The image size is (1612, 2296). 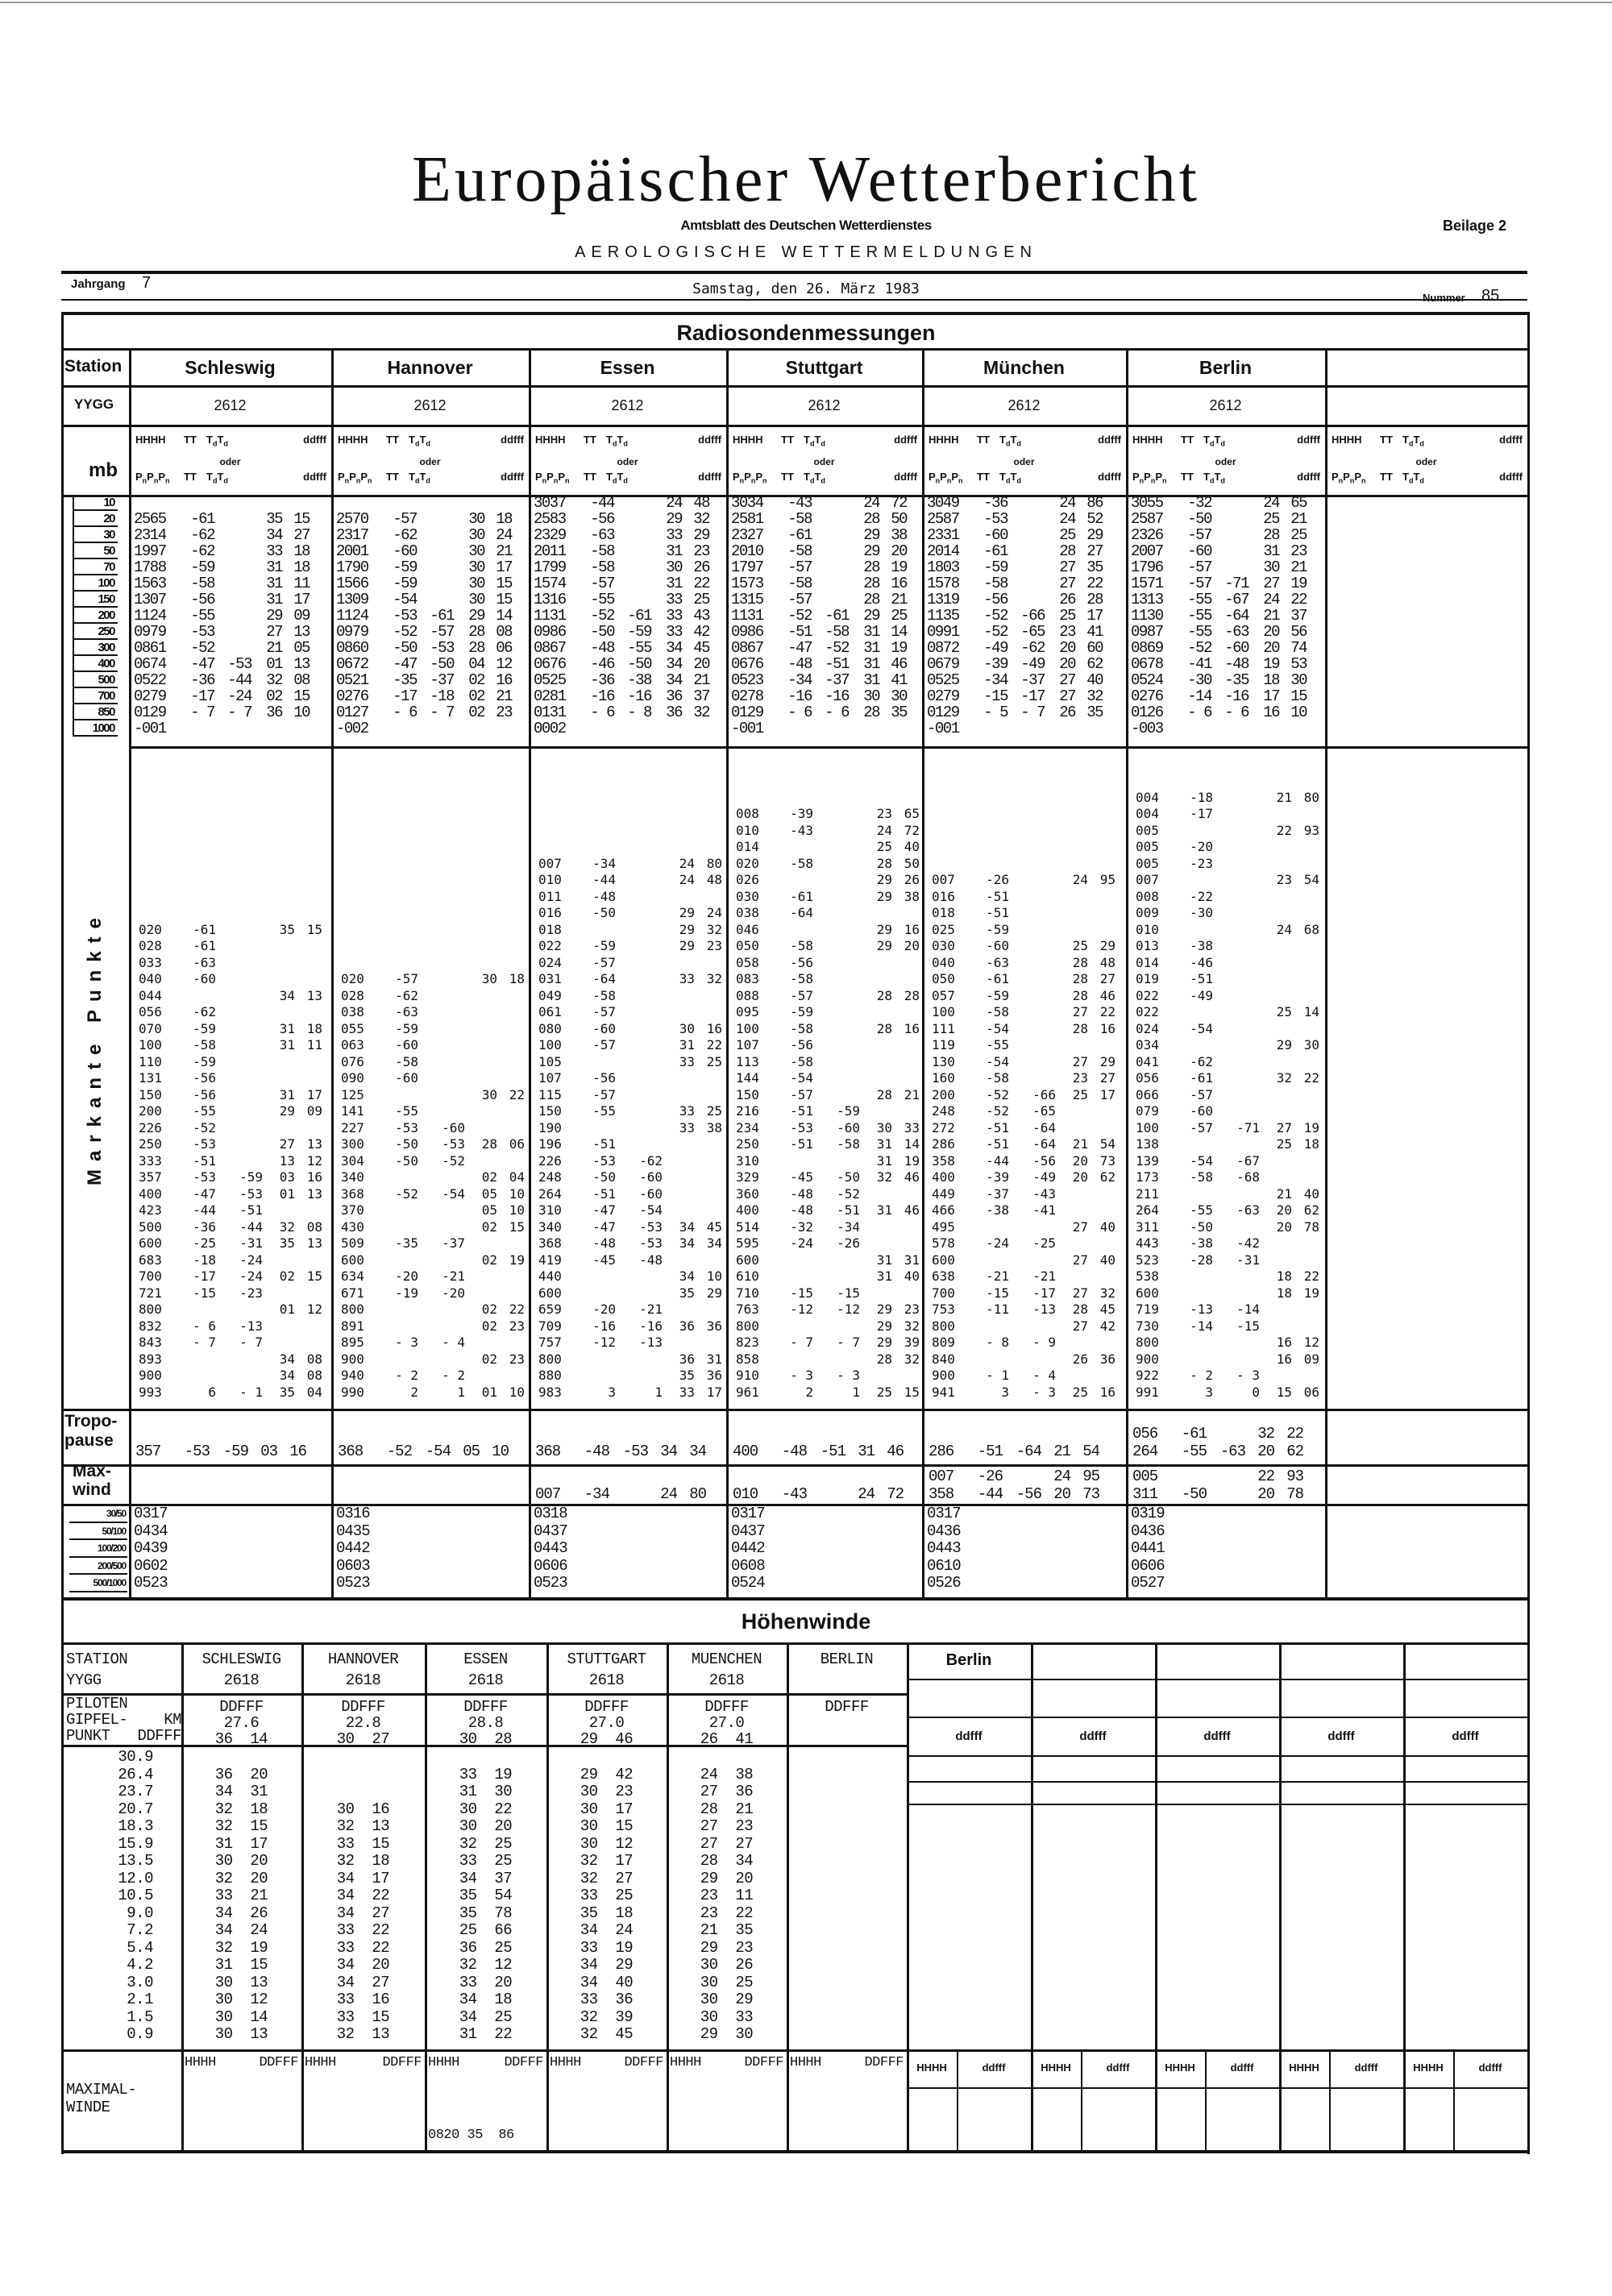 What do you see at coordinates (352, 1094) in the screenshot?
I see `pressure-value: 125` at bounding box center [352, 1094].